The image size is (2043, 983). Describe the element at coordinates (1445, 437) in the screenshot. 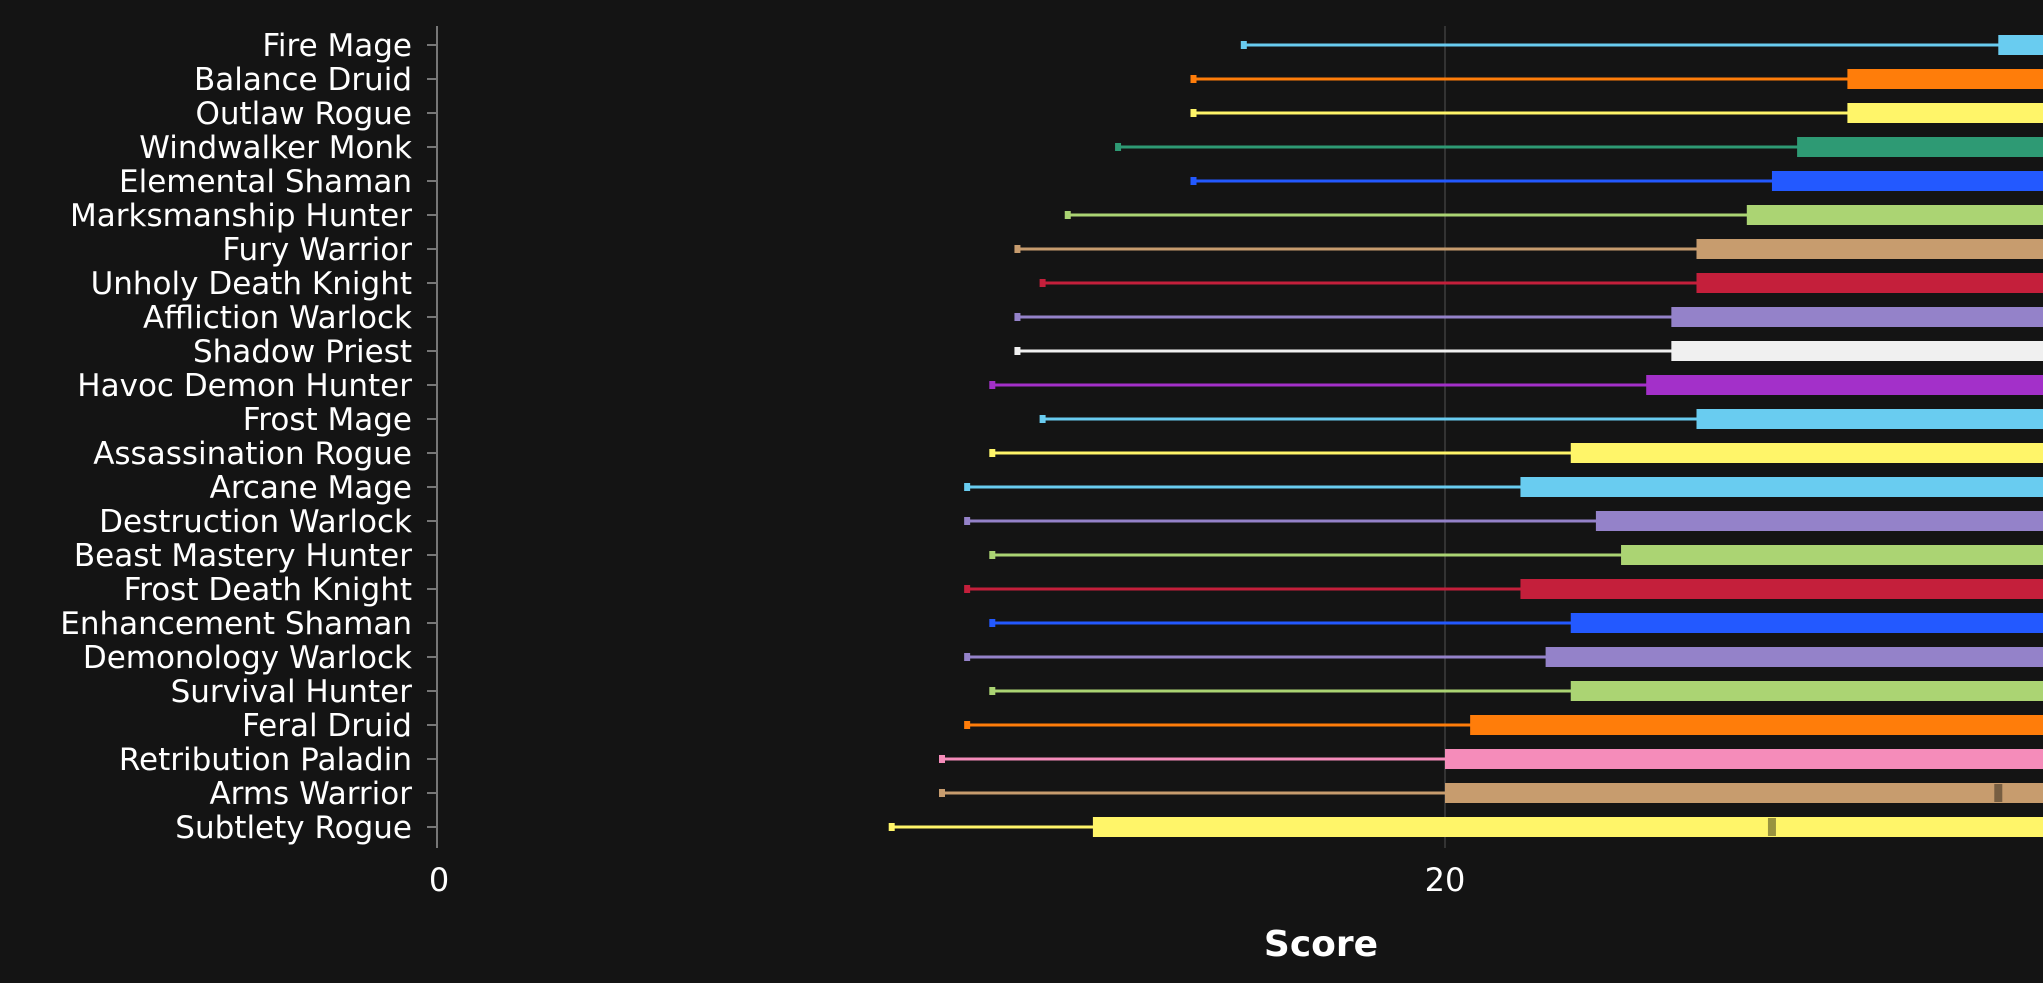

I see `vertical-gridlines` at that location.